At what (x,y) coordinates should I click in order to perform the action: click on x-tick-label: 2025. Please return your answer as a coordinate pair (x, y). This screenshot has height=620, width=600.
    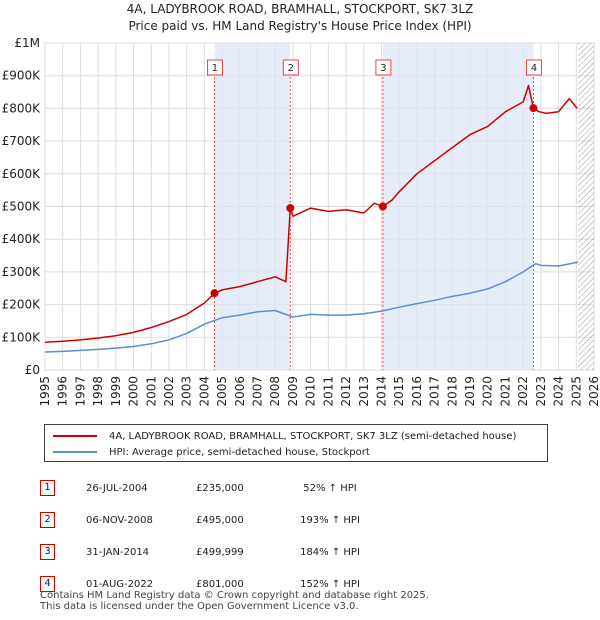
    Looking at the image, I should click on (576, 391).